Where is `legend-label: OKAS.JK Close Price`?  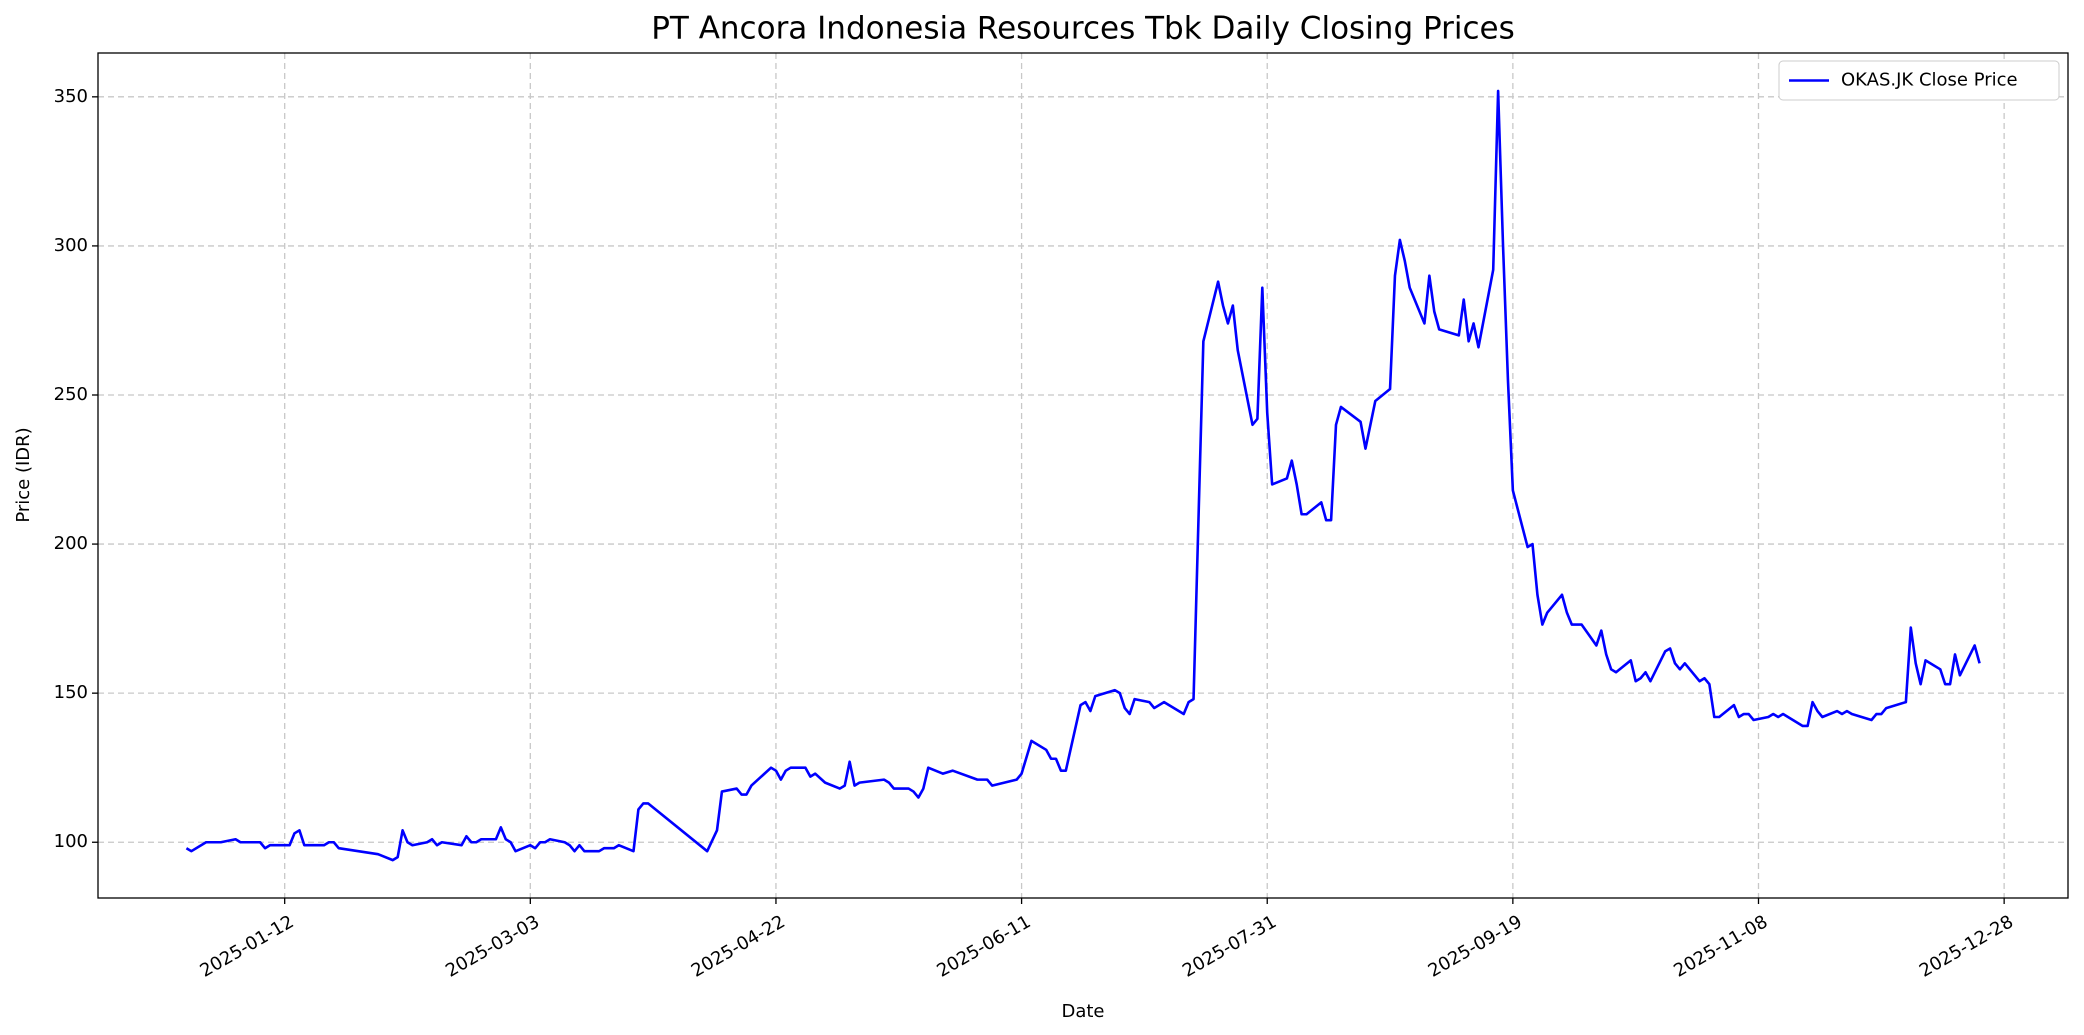 legend-label: OKAS.JK Close Price is located at coordinates (1929, 80).